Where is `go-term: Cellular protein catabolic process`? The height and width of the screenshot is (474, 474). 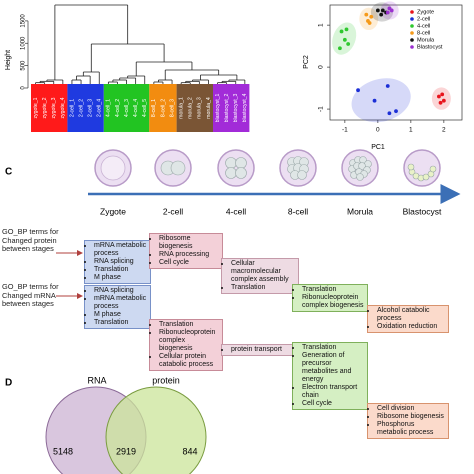
go-term: Cellular protein catabolic process is located at coordinates (189, 361).